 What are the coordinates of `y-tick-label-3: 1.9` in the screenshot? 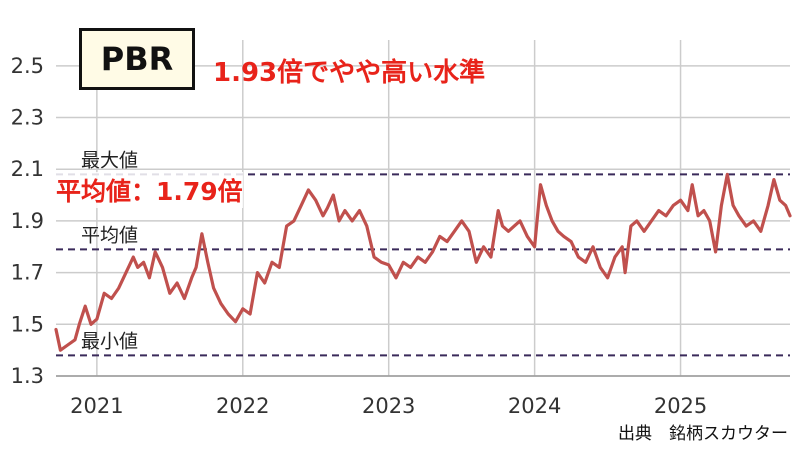 It's located at (27, 221).